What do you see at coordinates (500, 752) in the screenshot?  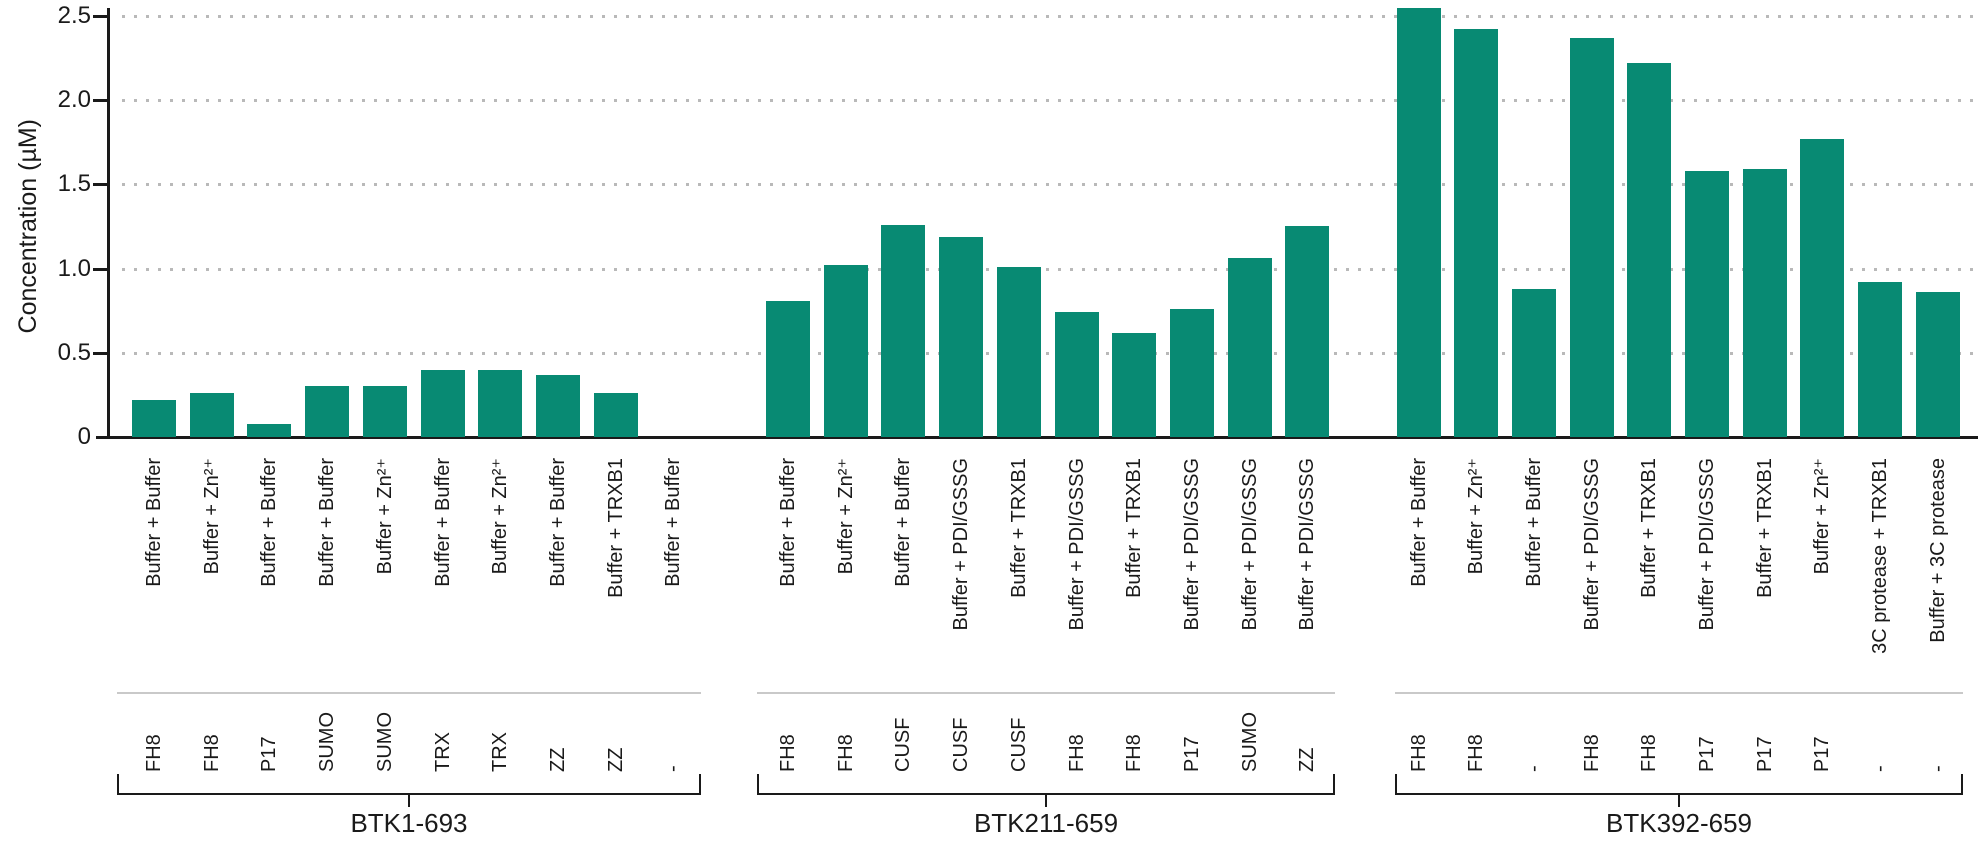 I see `construct-tag-label: TRX` at bounding box center [500, 752].